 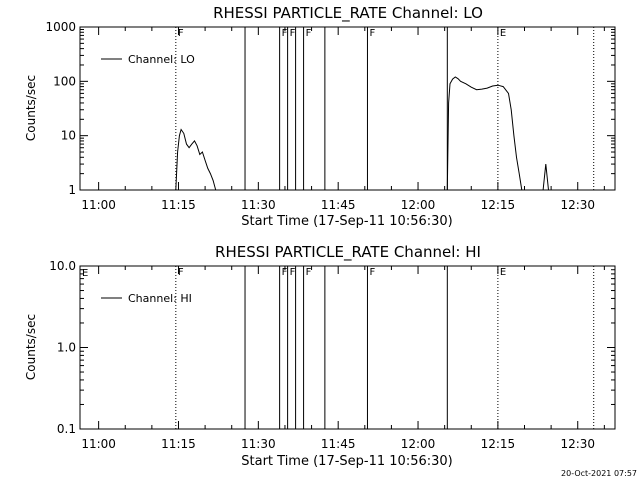 I want to click on lo-y-axis-label: Counts/sec, so click(x=31, y=108).